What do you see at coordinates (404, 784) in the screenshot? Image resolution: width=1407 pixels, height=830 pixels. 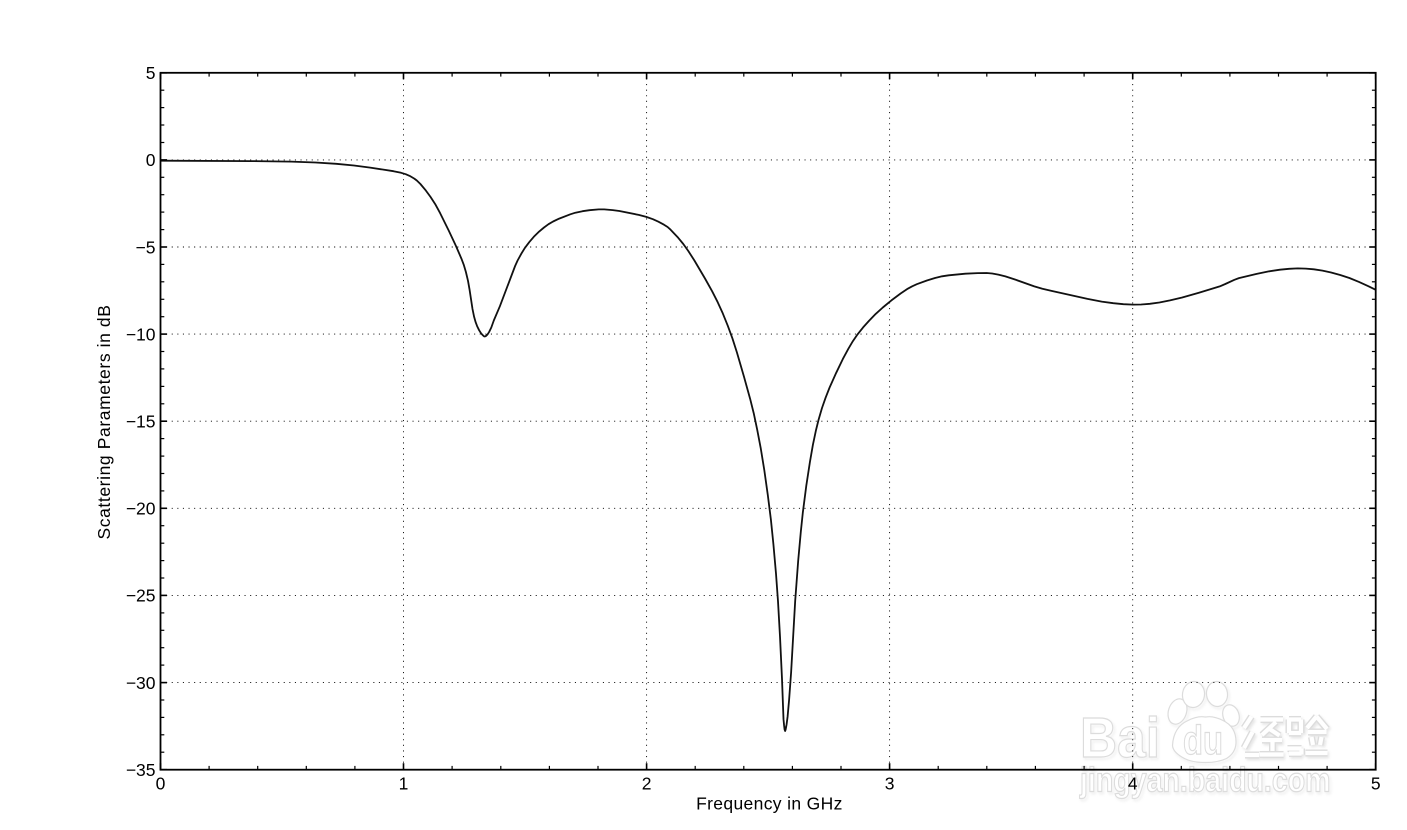 I see `svg-text: 1` at bounding box center [404, 784].